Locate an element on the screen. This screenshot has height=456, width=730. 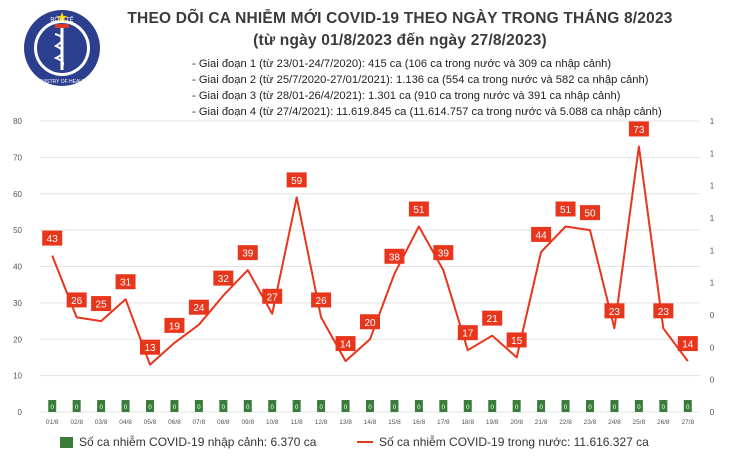
x-tick-label: 09/8 is located at coordinates (247, 422).